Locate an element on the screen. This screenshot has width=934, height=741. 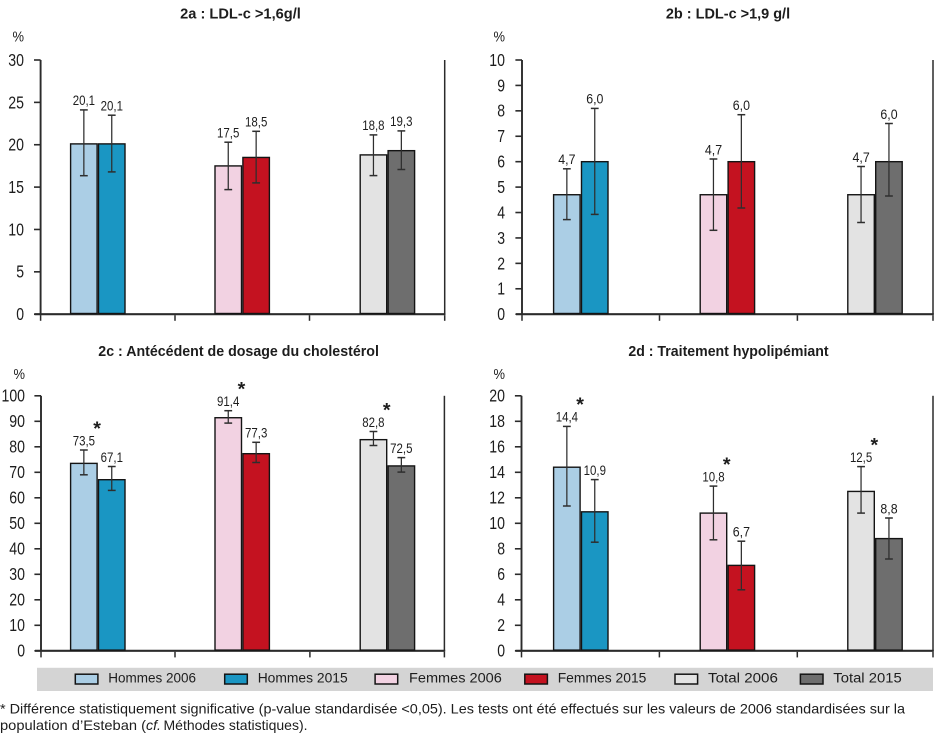
svg-text: 77,3 is located at coordinates (256, 433).